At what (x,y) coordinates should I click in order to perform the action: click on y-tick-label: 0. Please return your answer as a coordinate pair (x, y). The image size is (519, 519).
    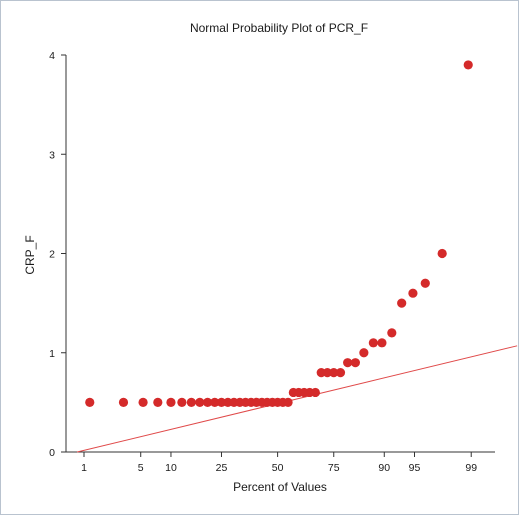
    Looking at the image, I should click on (52, 453).